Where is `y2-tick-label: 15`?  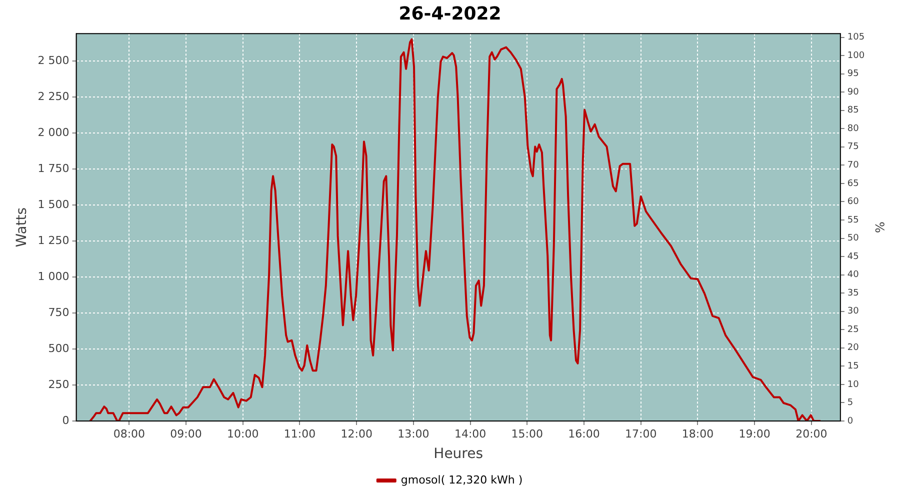 y2-tick-label: 15 is located at coordinates (853, 367).